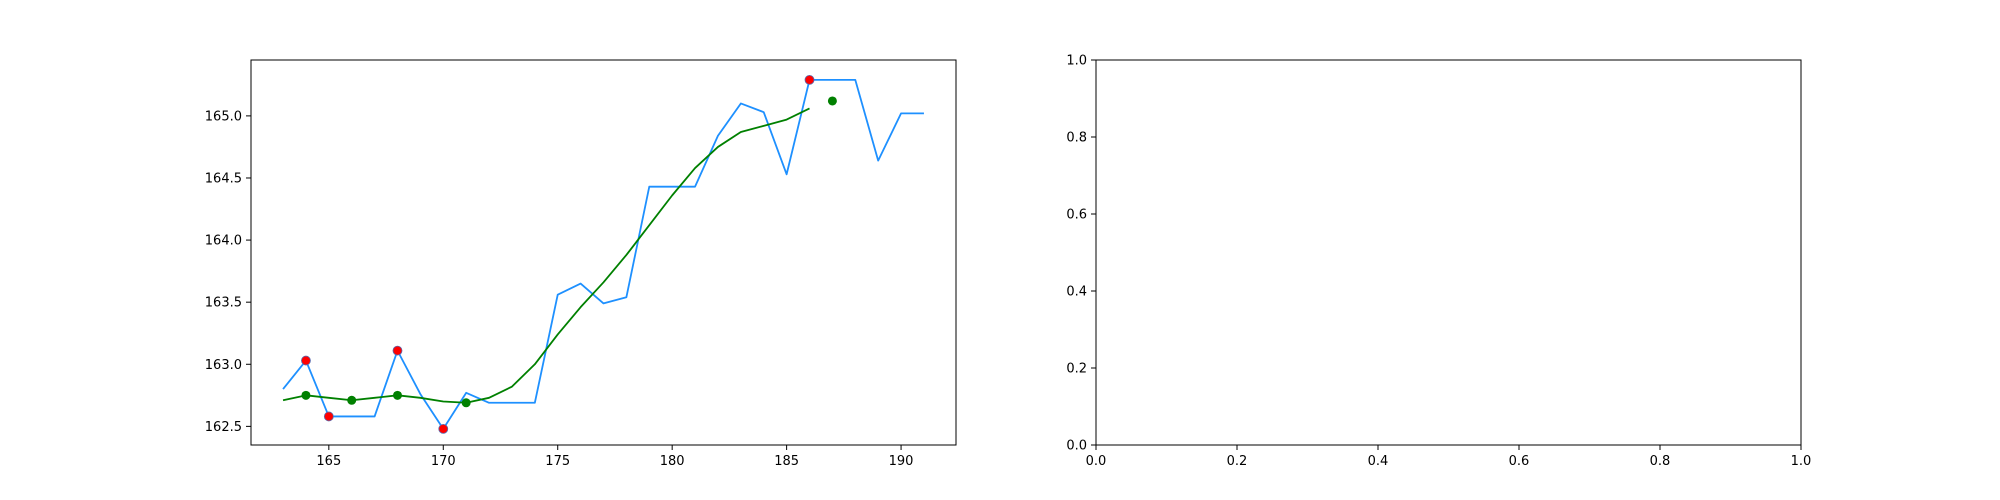 The height and width of the screenshot is (500, 2000). Describe the element at coordinates (223, 427) in the screenshot. I see `y-tick-label: 162.5` at that location.